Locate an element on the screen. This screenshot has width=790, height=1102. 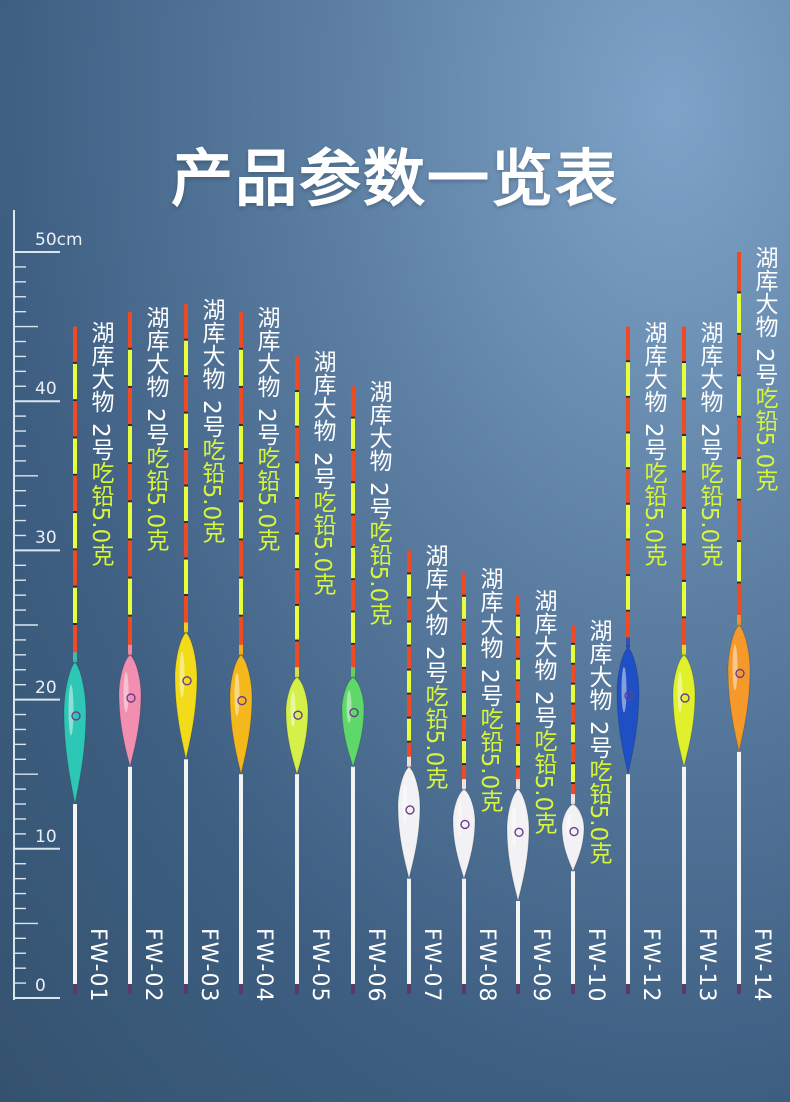
logo-mark is located at coordinates (298, 715).